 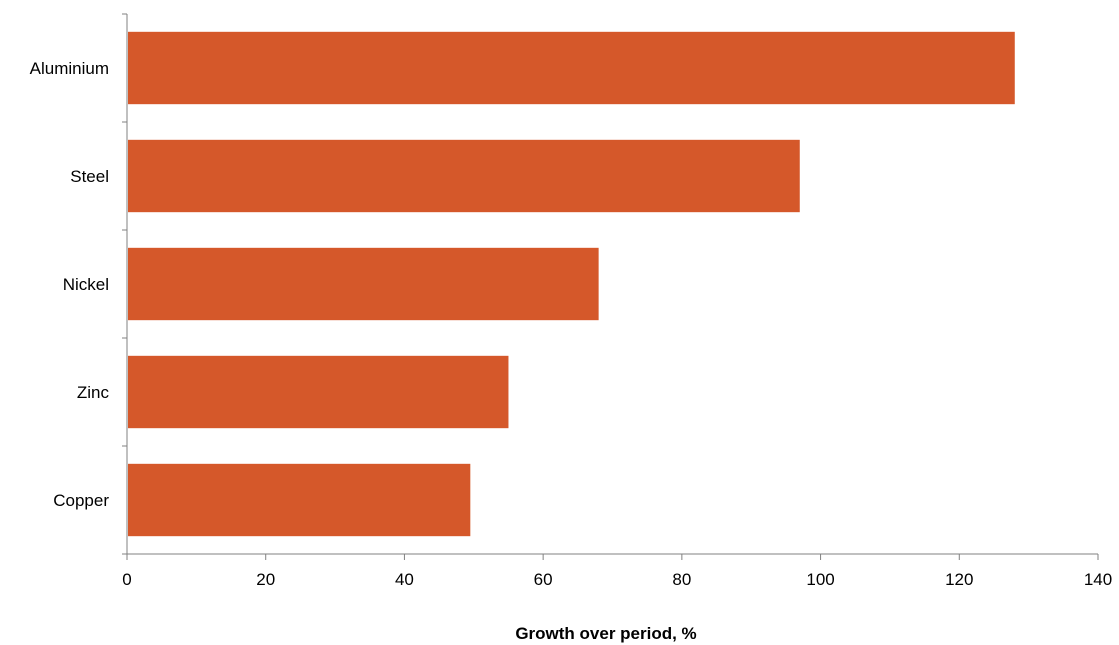 I want to click on category-label-aluminium: Aluminium, so click(x=69, y=68).